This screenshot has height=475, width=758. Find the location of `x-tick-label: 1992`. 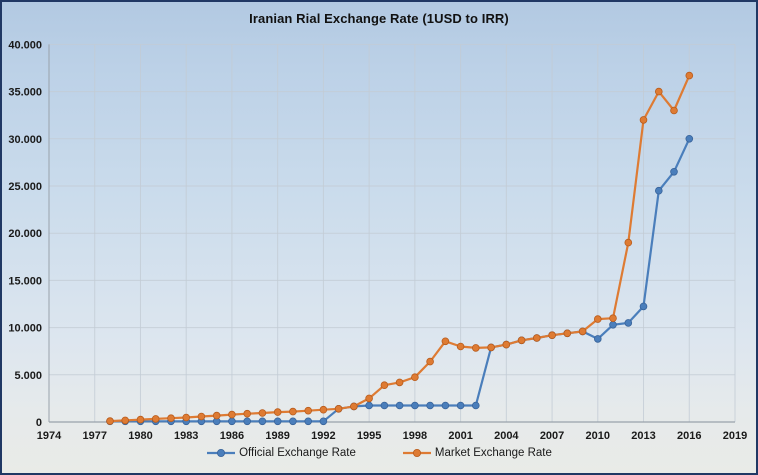

x-tick-label: 1992 is located at coordinates (323, 436).